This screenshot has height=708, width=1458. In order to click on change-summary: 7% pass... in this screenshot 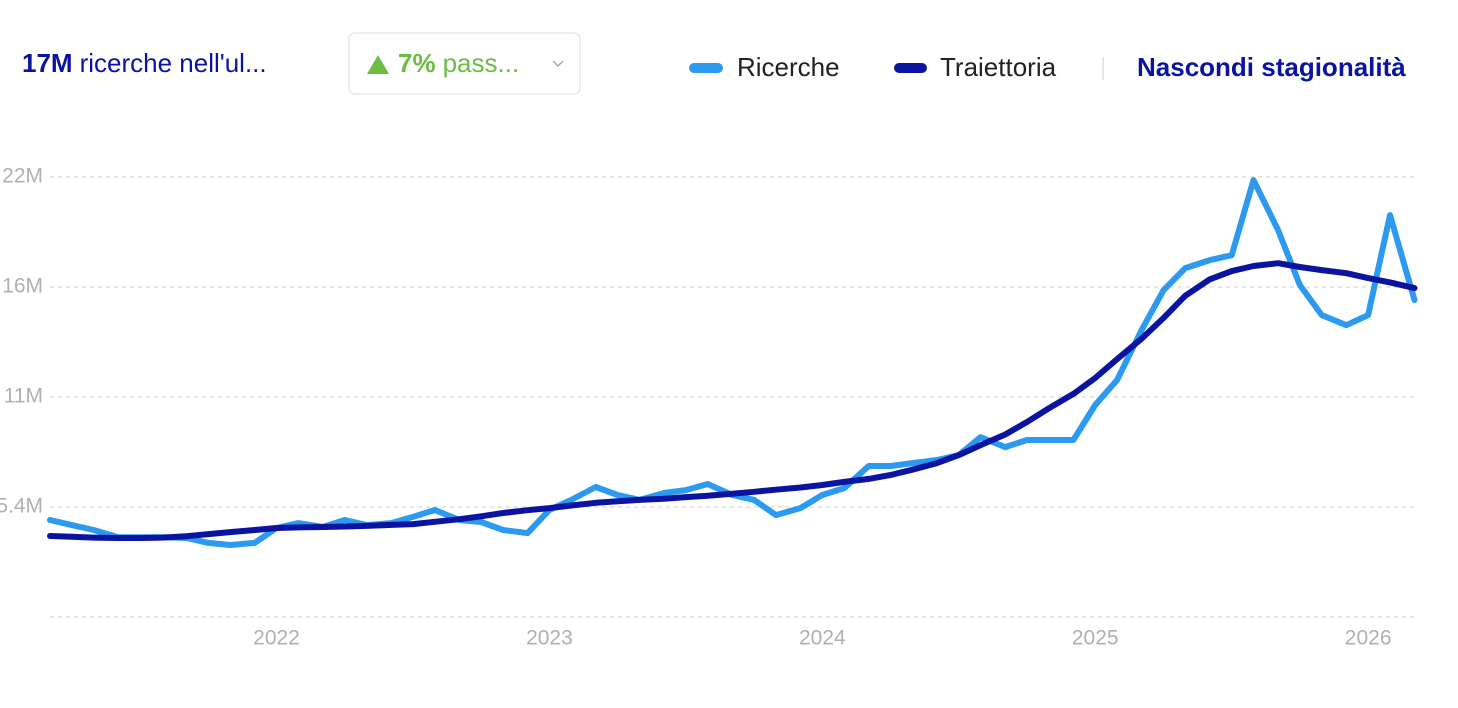, I will do `click(458, 63)`.